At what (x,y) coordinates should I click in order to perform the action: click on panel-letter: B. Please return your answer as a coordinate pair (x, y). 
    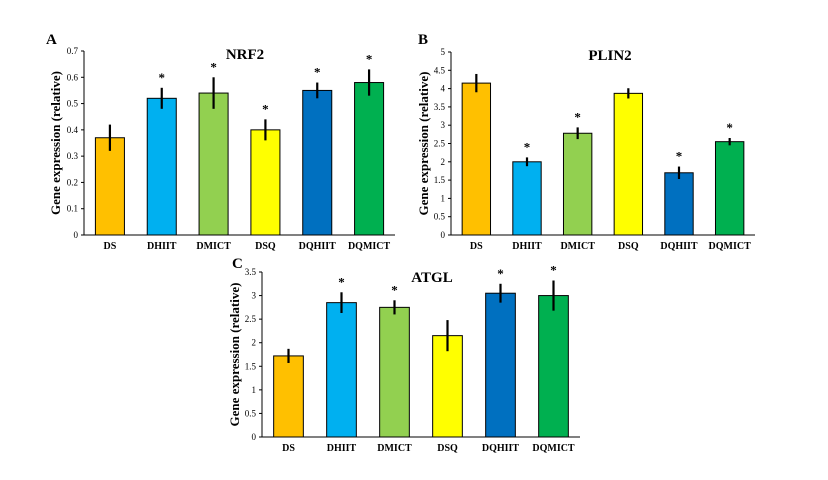
    Looking at the image, I should click on (423, 40).